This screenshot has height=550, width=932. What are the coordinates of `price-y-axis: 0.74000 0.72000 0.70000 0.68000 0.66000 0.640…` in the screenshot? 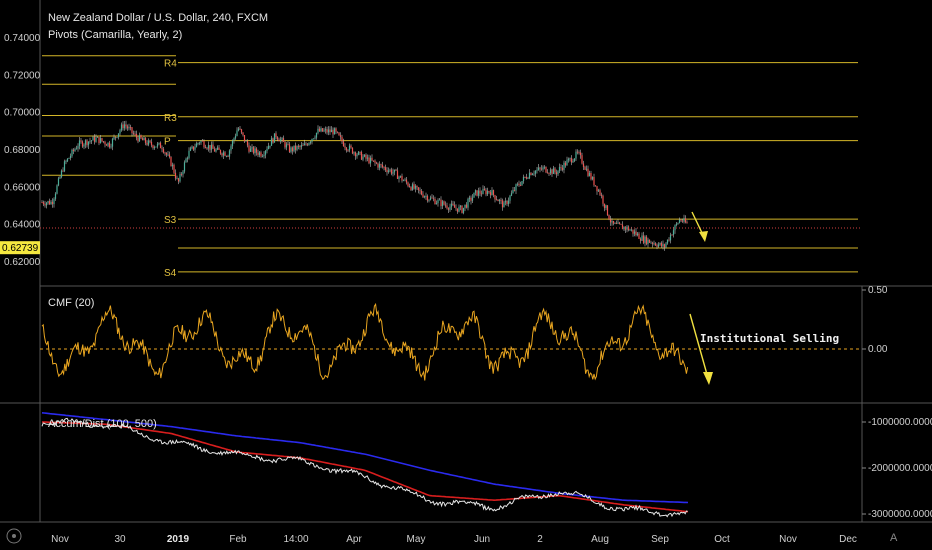 It's located at (22, 150).